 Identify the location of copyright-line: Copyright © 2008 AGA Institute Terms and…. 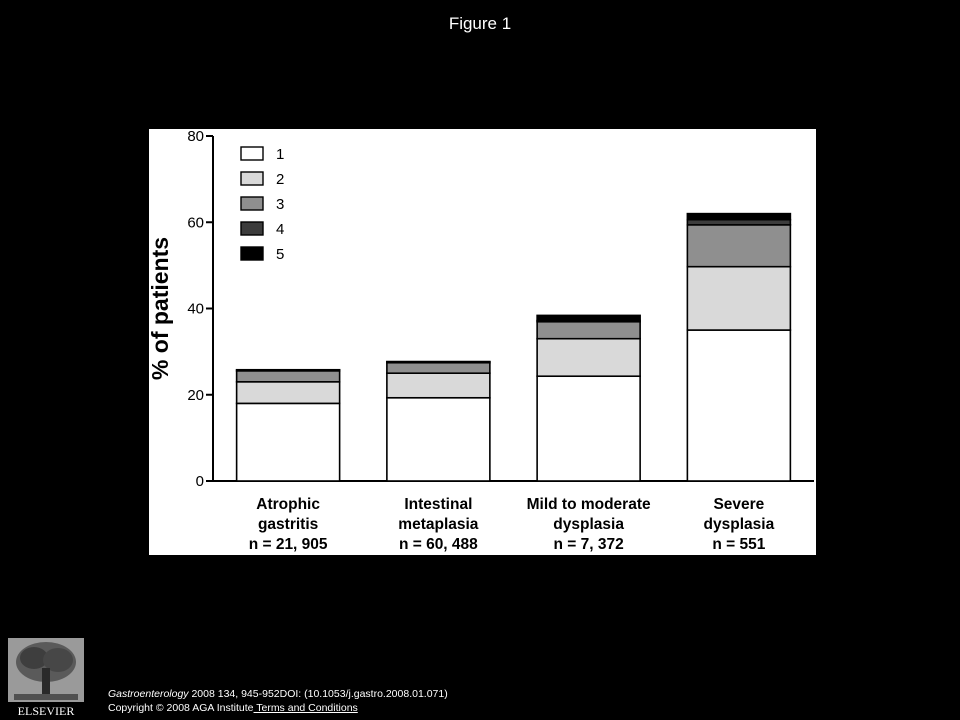
(278, 708).